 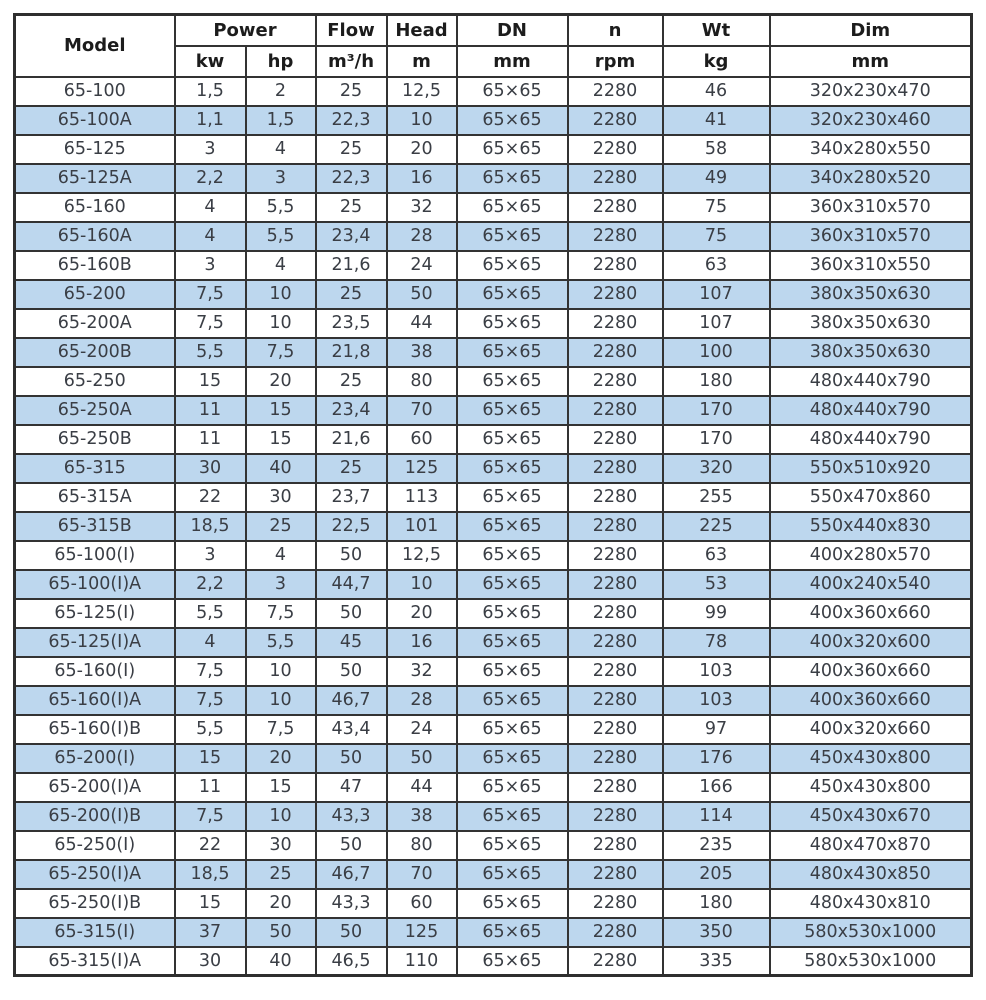 I want to click on cell-dim: 580x530x1000, so click(x=870, y=961).